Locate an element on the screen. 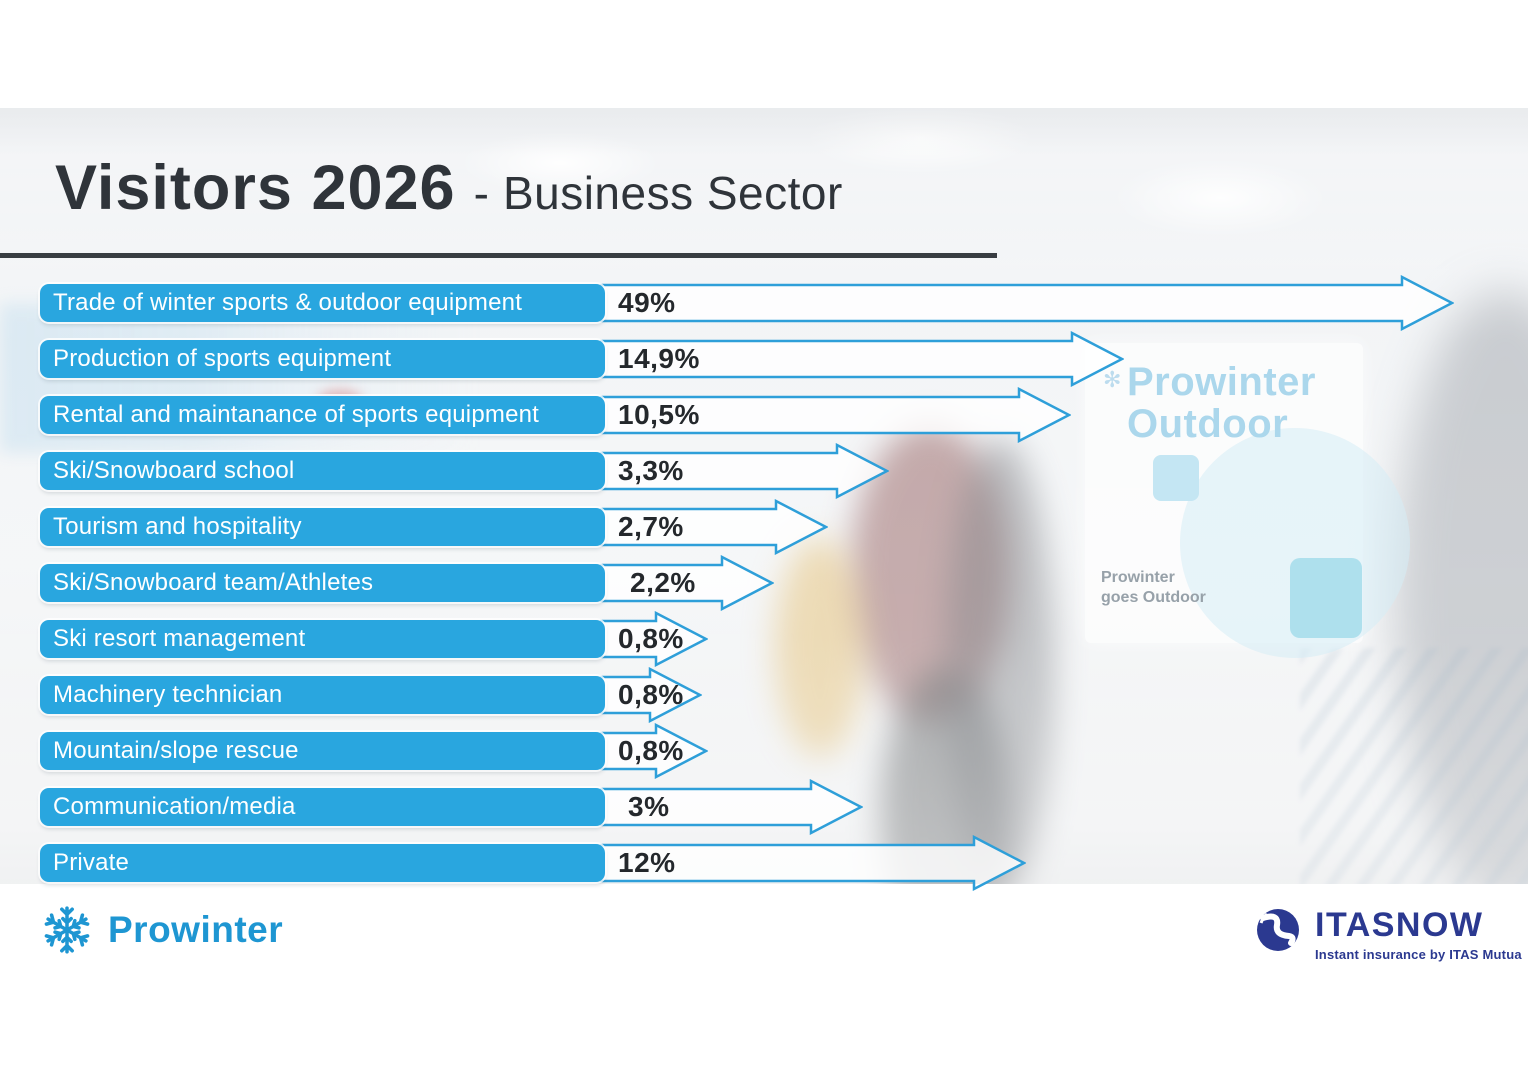  banner-snowflake-icon: ✻ is located at coordinates (1112, 379).